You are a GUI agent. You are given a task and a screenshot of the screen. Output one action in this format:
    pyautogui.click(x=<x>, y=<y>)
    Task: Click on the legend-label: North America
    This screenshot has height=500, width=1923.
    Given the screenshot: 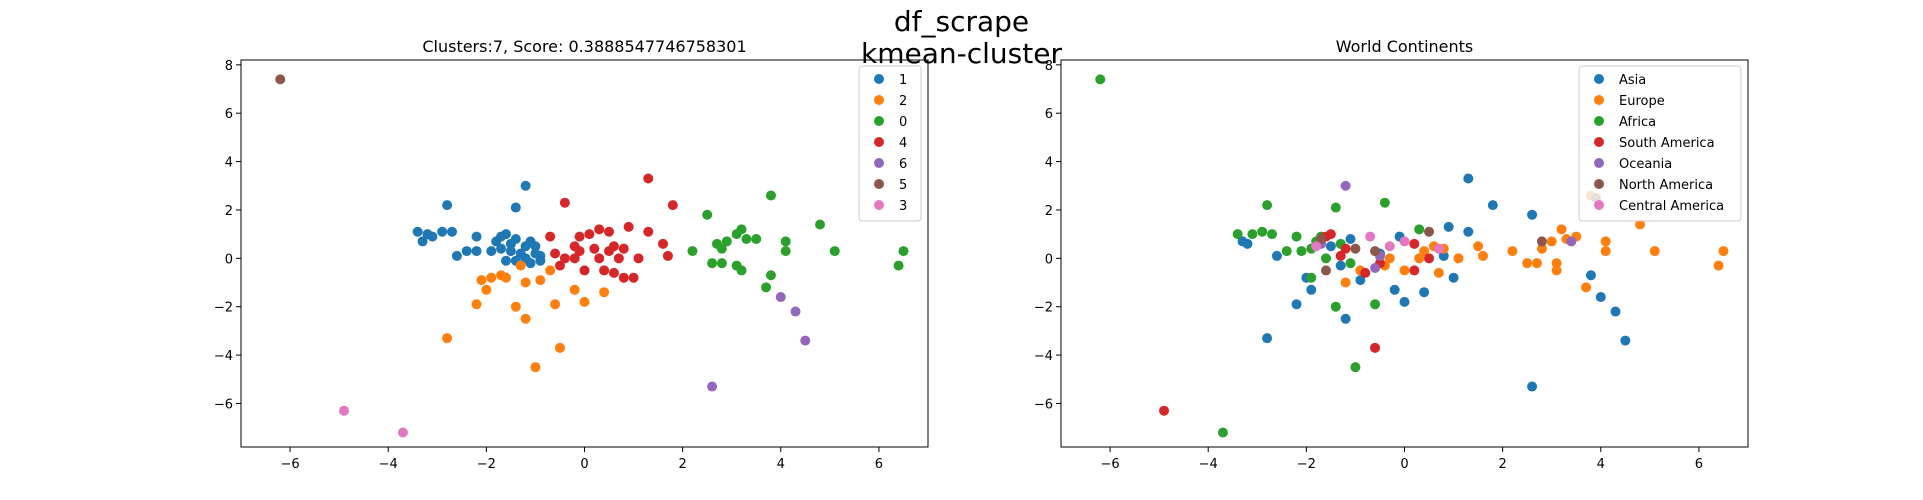 What is the action you would take?
    pyautogui.click(x=1666, y=185)
    